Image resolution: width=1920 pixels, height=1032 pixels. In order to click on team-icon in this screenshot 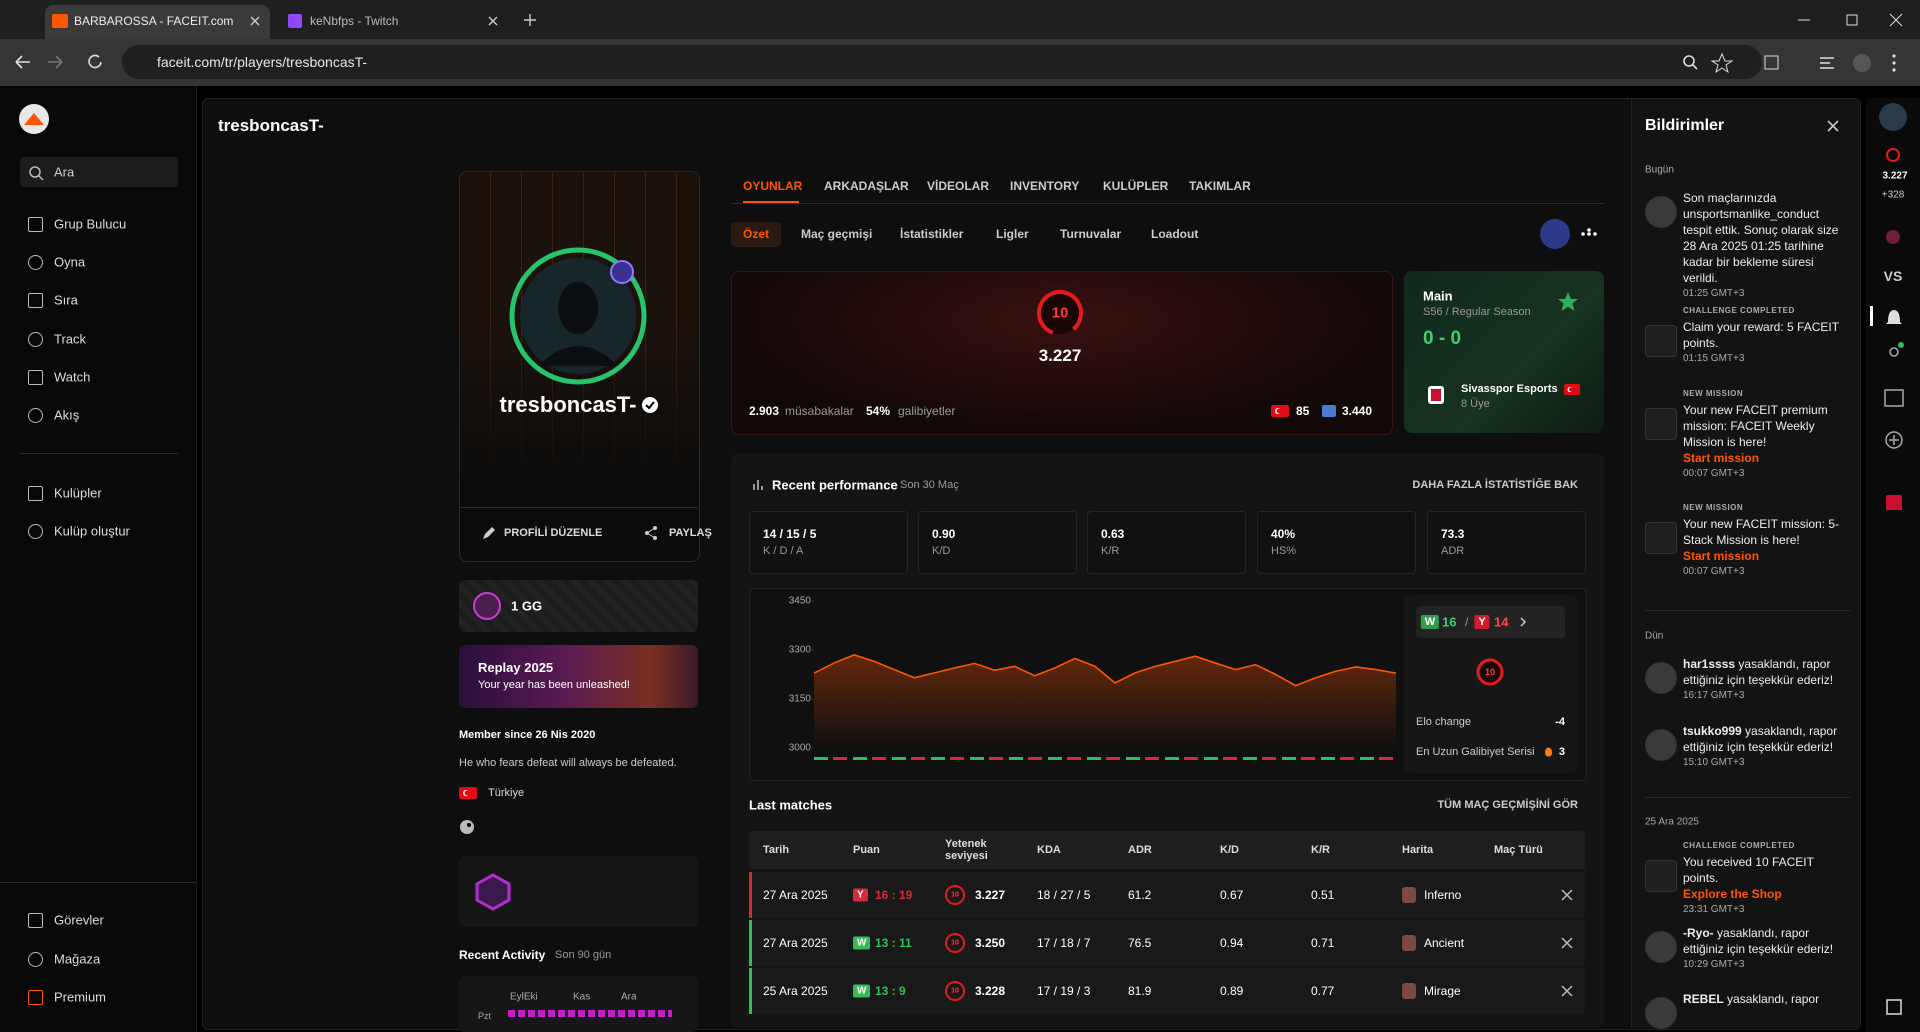, I will do `click(1436, 395)`.